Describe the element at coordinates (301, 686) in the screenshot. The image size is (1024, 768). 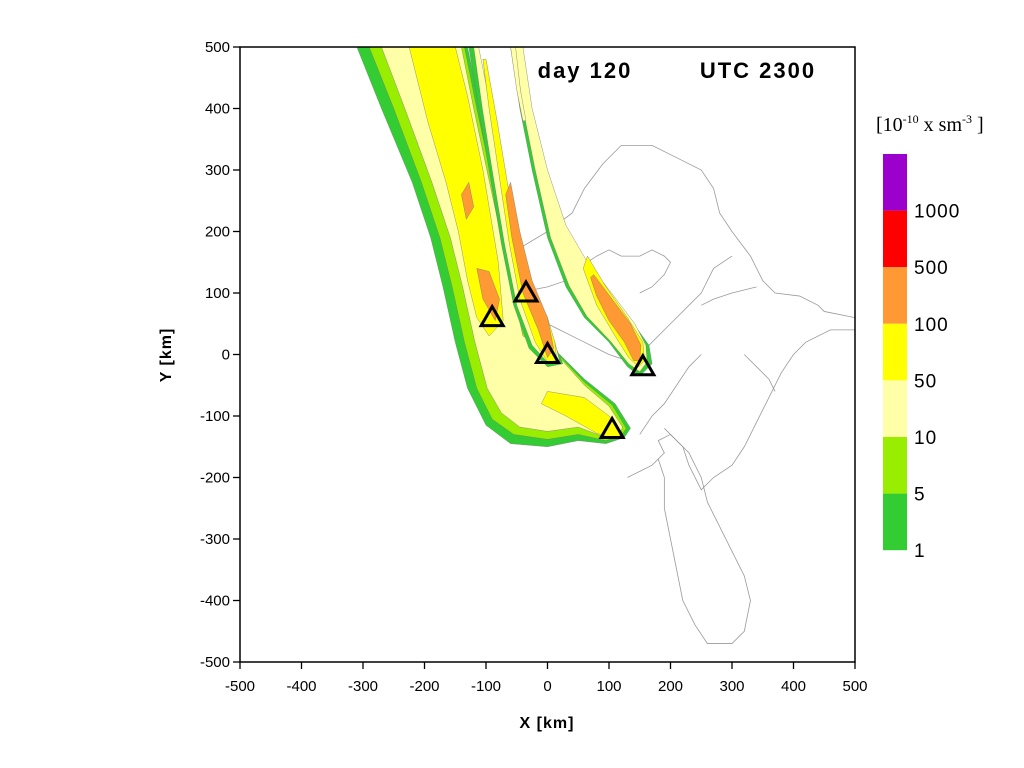
I see `x-tick-label: -400` at that location.